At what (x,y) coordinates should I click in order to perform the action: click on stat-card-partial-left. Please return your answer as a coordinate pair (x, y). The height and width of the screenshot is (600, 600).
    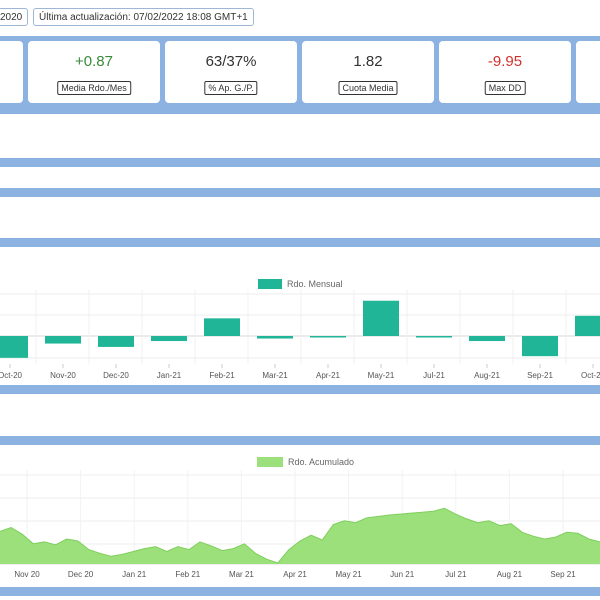
    Looking at the image, I should click on (11, 72).